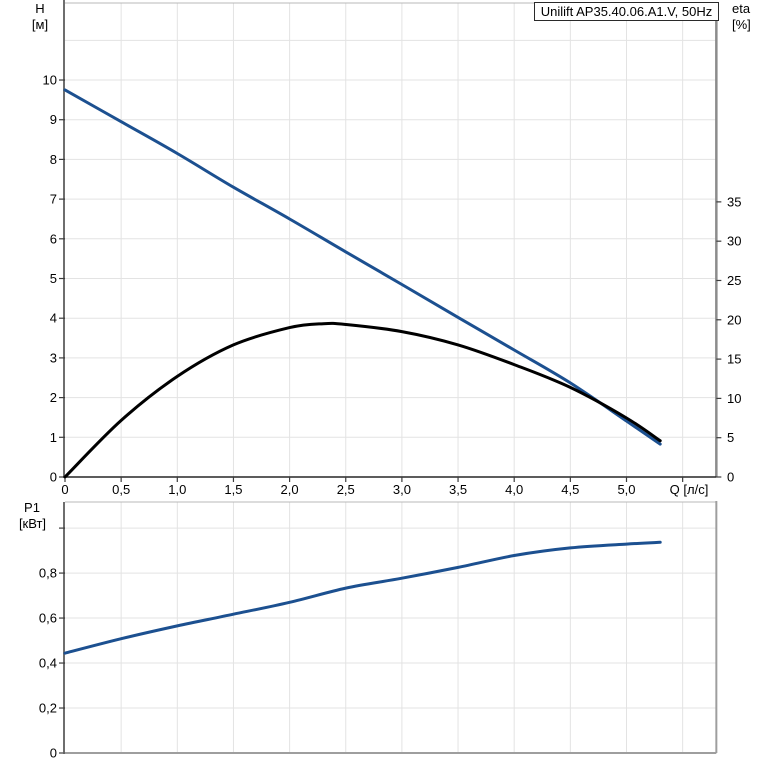 The image size is (769, 764). I want to click on left-tick-label: 0,2, so click(48, 708).